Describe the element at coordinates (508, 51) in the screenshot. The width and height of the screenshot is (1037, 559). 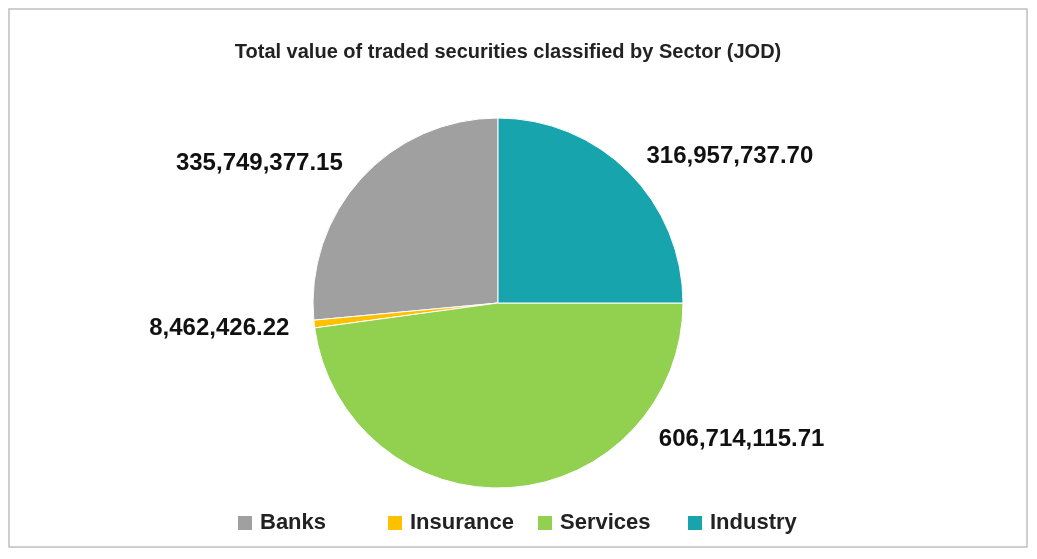
I see `chart-title: Total value of traded securities classified by Sector (JOD)` at that location.